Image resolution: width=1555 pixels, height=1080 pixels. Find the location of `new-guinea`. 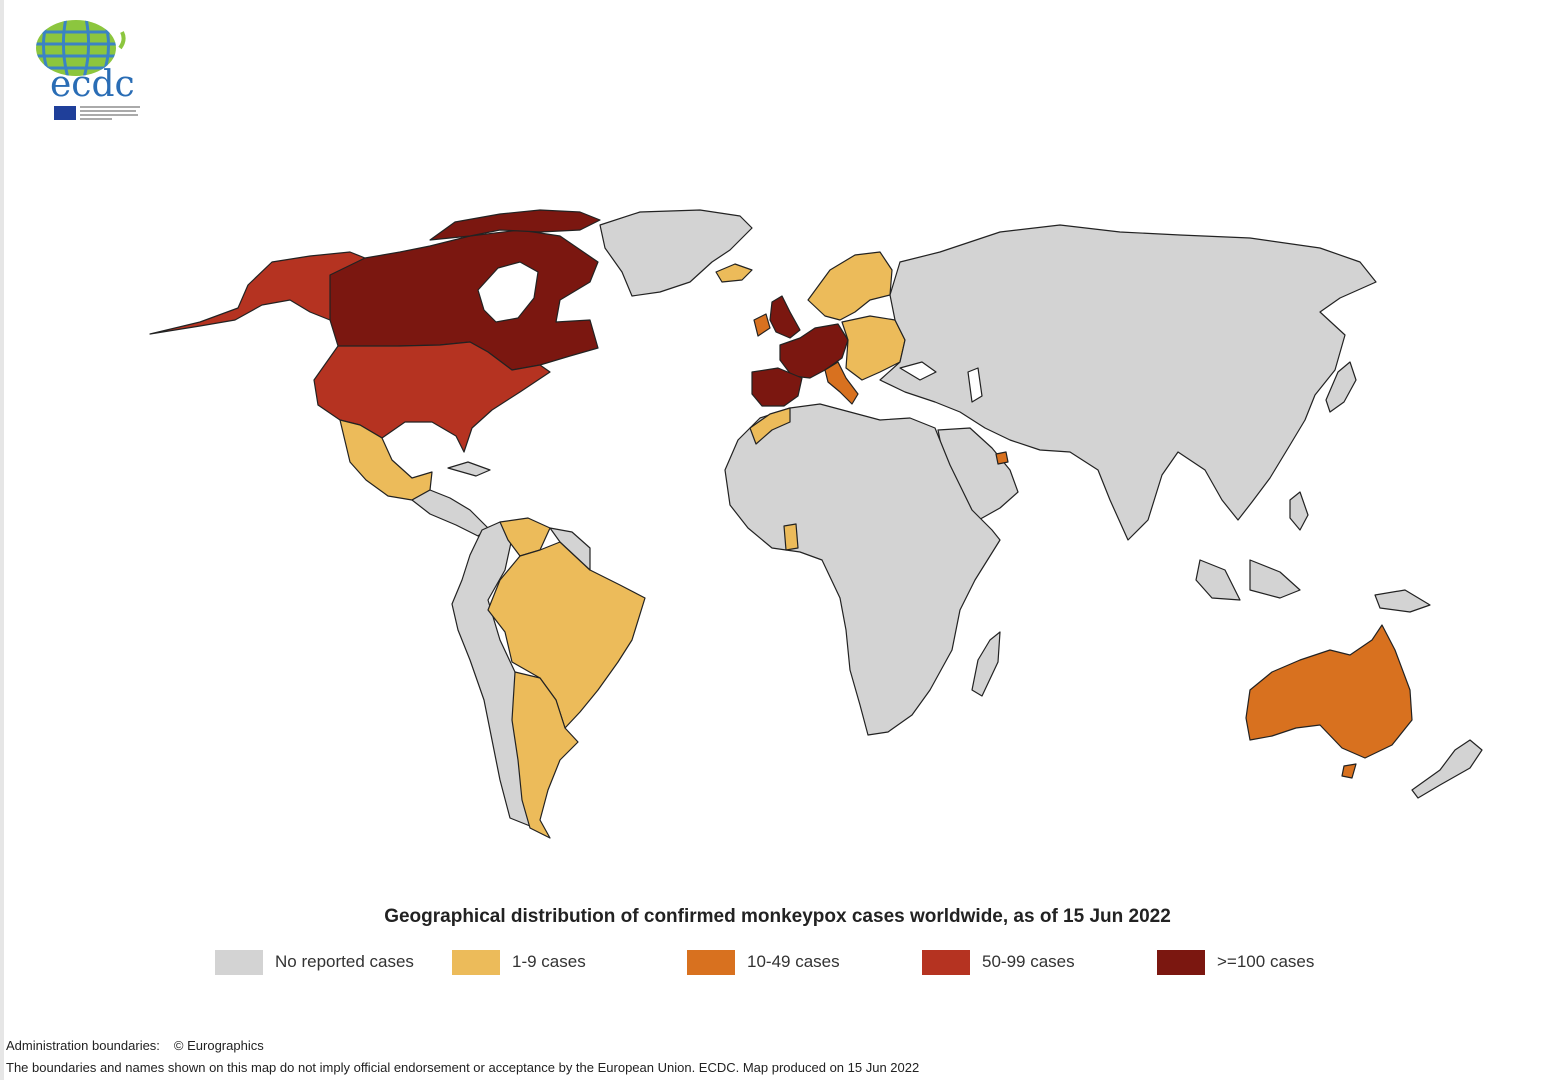

new-guinea is located at coordinates (1402, 601).